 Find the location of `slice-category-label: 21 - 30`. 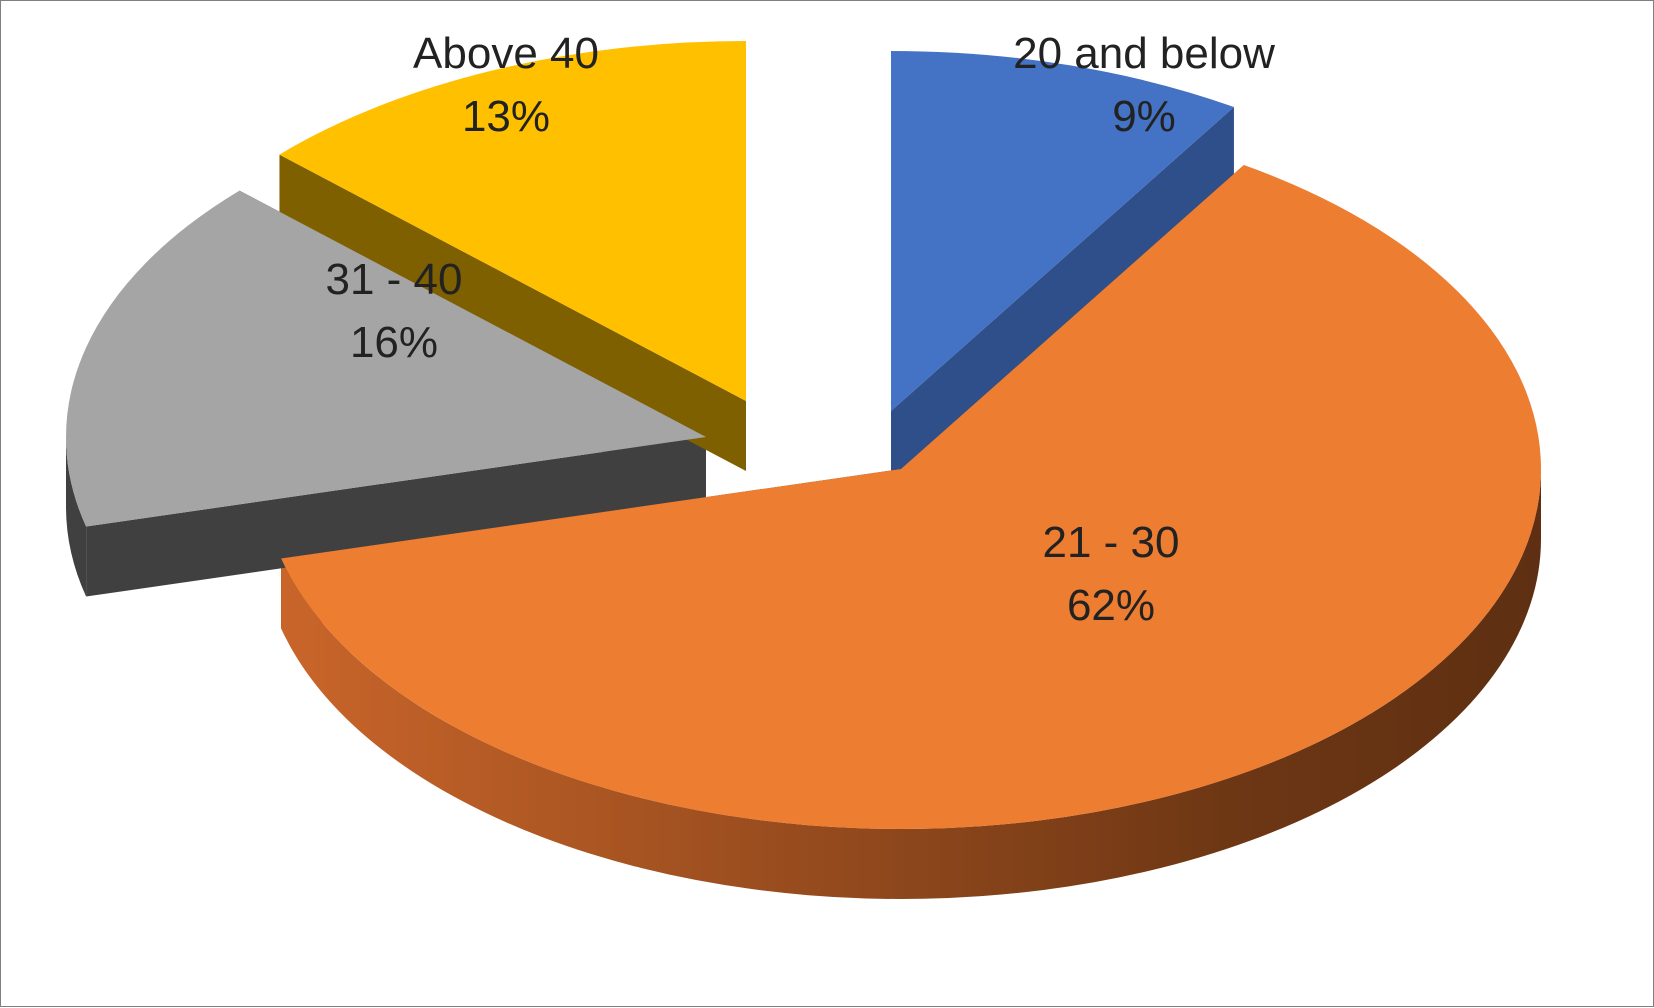

slice-category-label: 21 - 30 is located at coordinates (1111, 542).